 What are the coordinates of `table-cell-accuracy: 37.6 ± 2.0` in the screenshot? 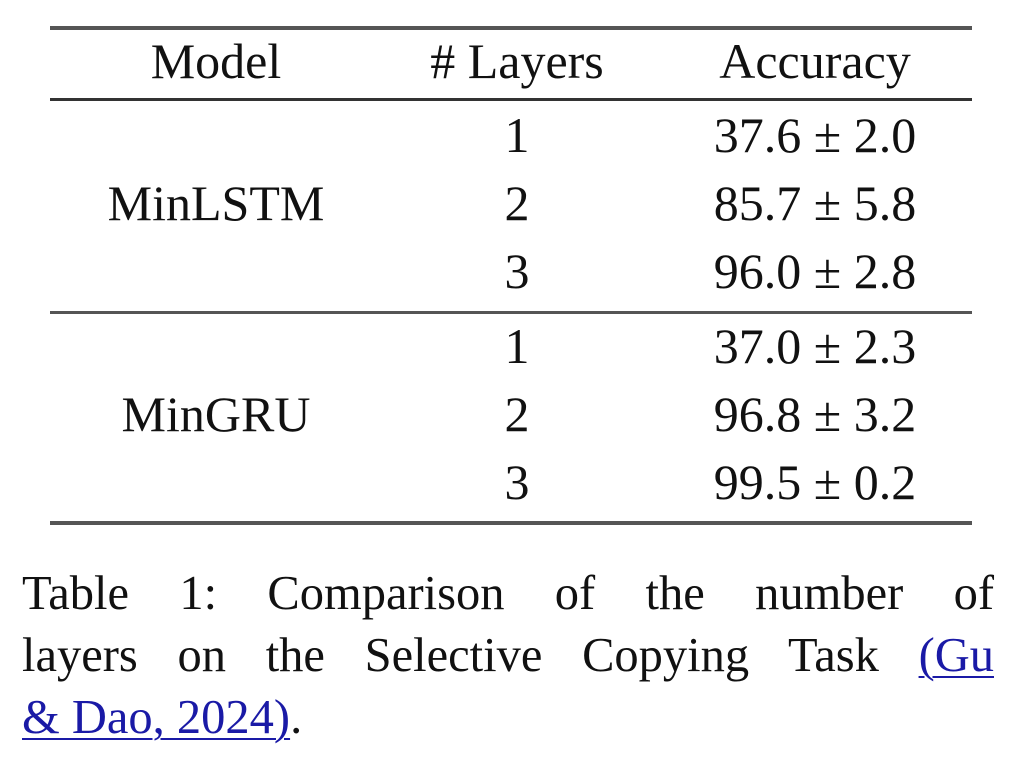 It's located at (815, 135).